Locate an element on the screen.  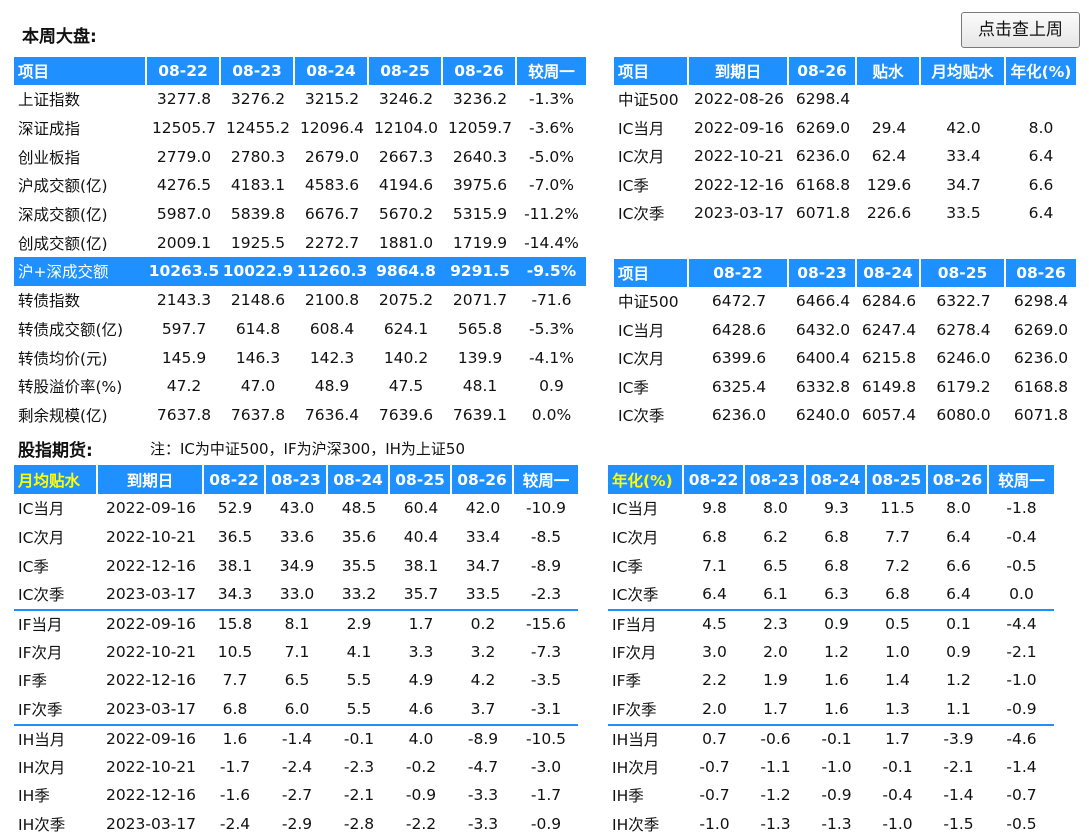
market-header-cell: 较周一 is located at coordinates (551, 71).